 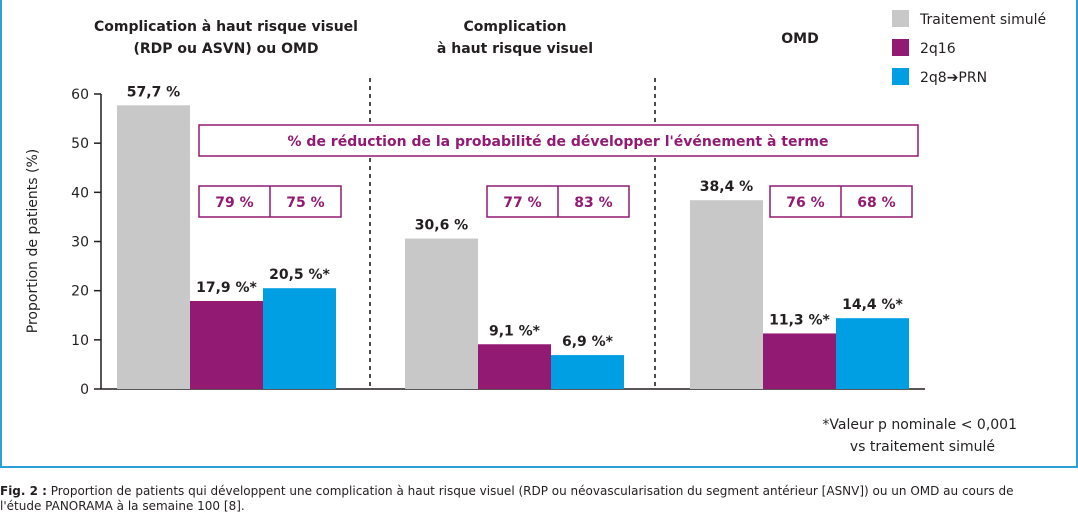 I want to click on group-title: à haut risque visuel, so click(x=515, y=49).